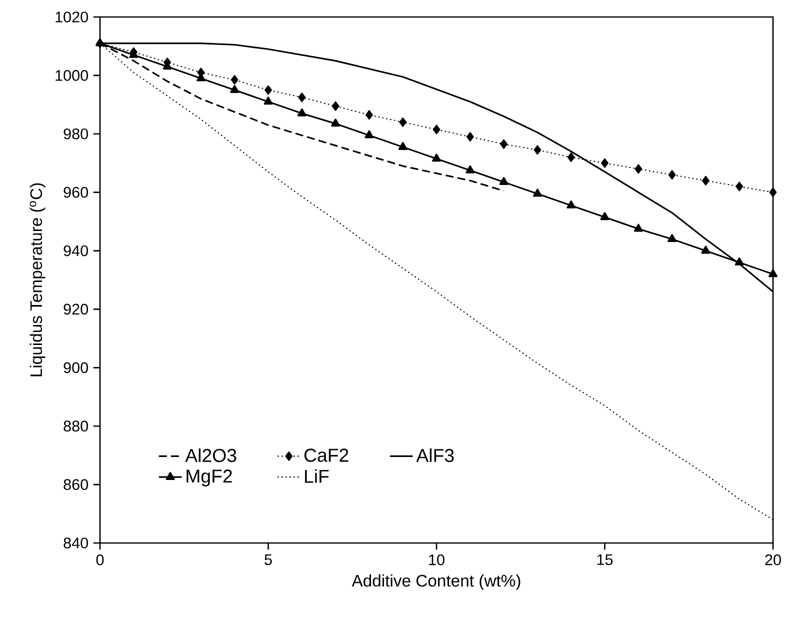  I want to click on y-tick-label: 980, so click(76, 134).